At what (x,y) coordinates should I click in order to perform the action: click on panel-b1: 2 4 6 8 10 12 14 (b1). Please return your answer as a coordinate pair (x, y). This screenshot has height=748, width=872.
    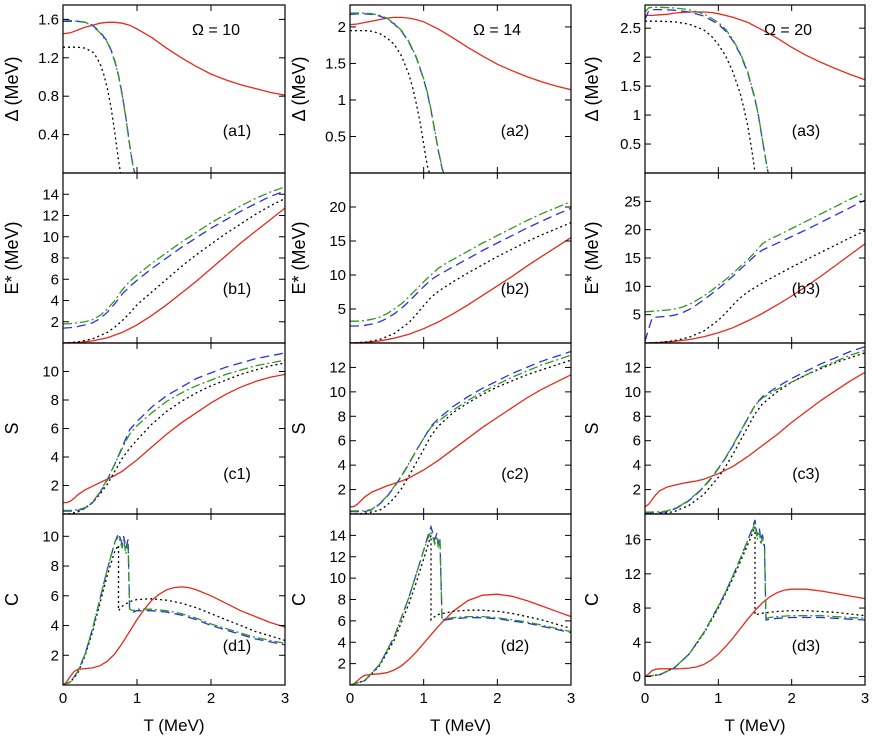
    Looking at the image, I should click on (164, 258).